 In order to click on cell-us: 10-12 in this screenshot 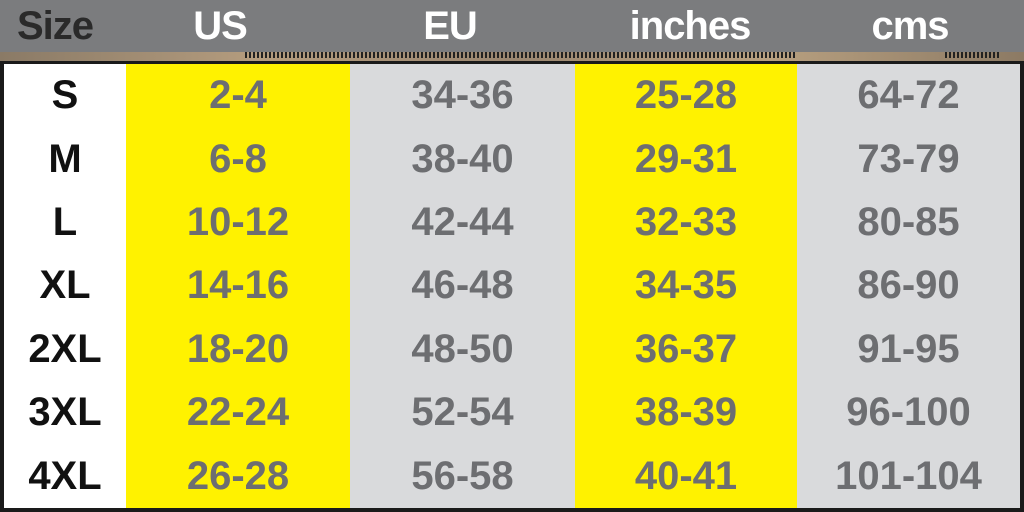, I will do `click(238, 222)`.